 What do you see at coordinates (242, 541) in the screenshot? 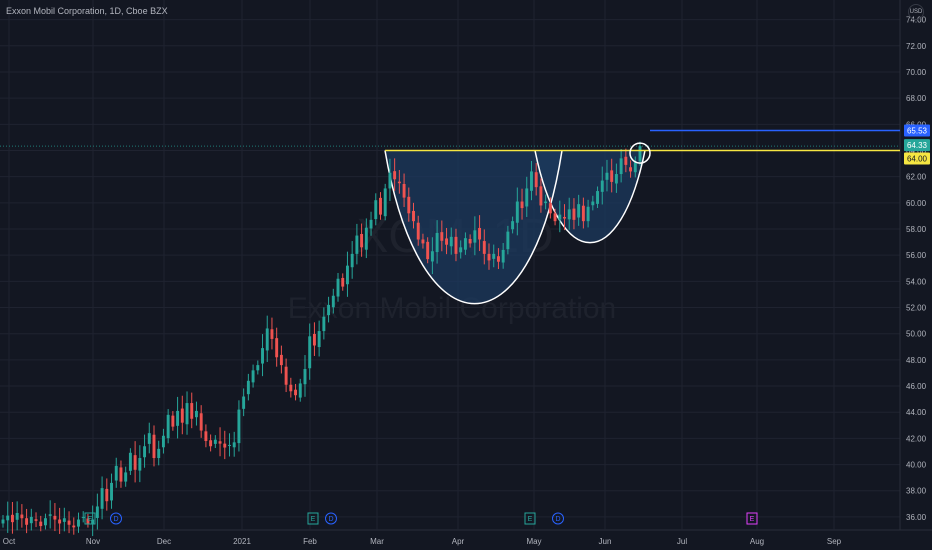
I see `time-tick-label: 2021` at bounding box center [242, 541].